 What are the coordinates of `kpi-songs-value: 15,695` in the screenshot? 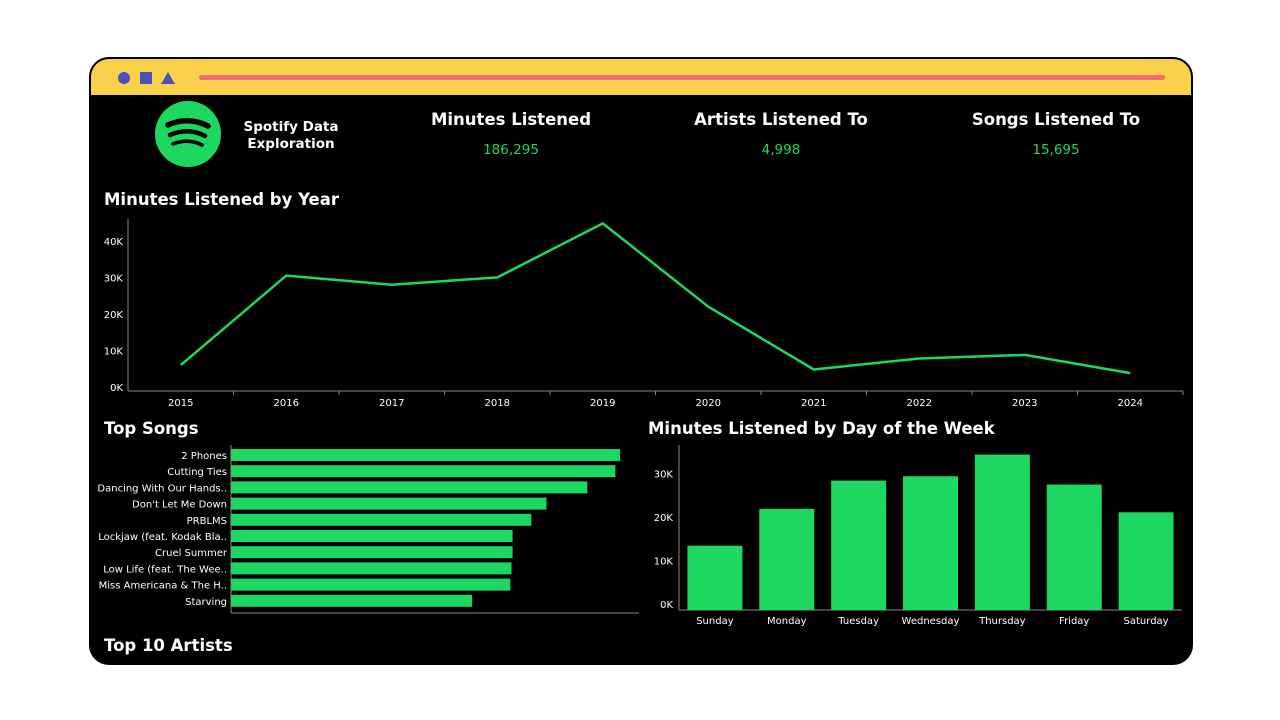 It's located at (1056, 150).